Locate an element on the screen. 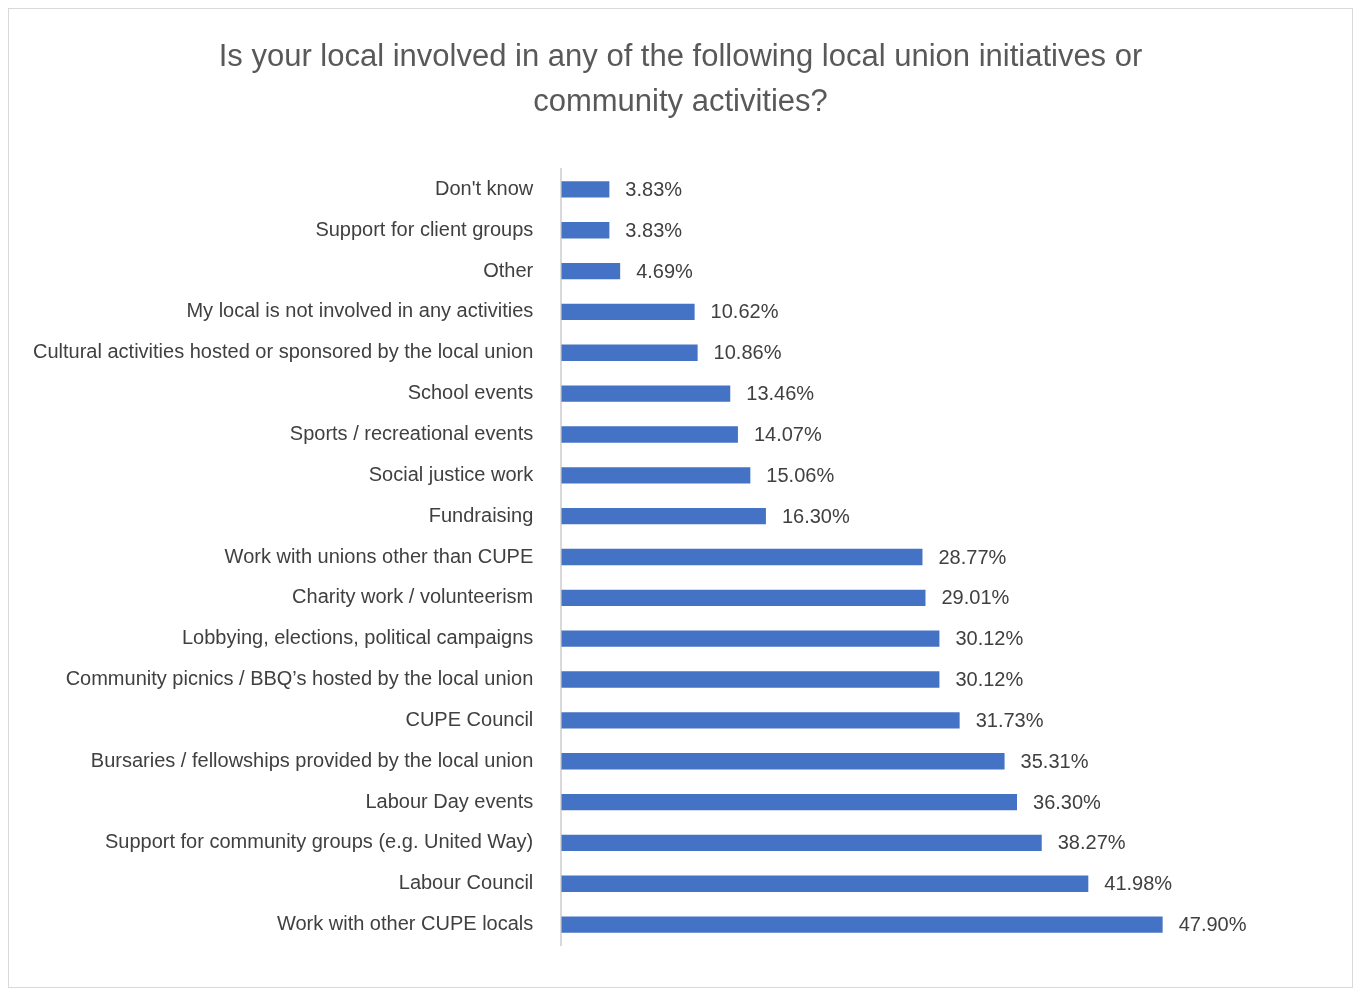 The image size is (1363, 998). data-label: 4.69% is located at coordinates (665, 270).